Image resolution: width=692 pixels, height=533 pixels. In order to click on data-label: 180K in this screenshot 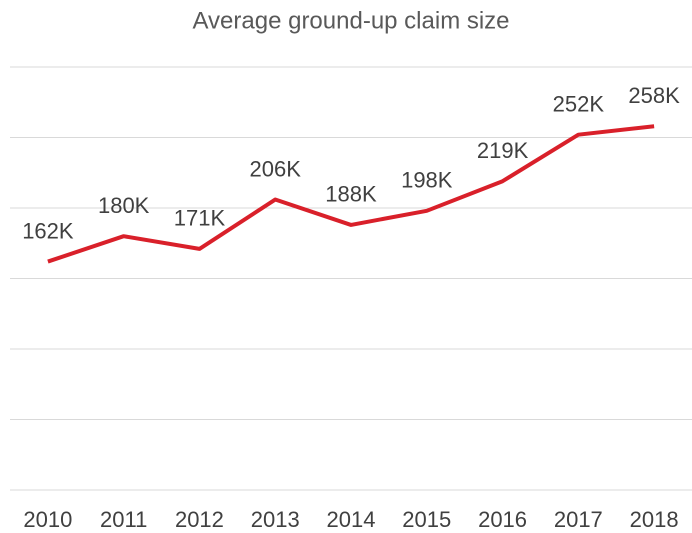, I will do `click(124, 205)`.